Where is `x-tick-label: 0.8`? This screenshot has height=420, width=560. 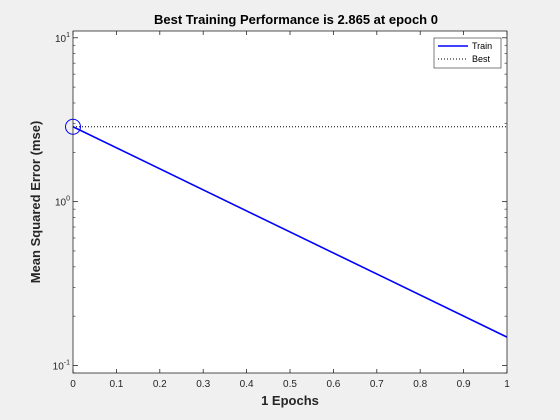
x-tick-label: 0.8 is located at coordinates (420, 384).